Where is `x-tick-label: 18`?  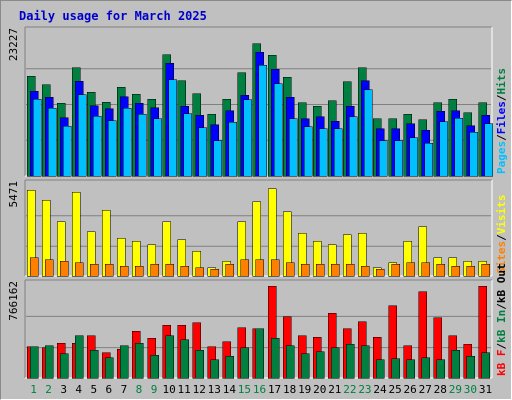 x-tick-label: 18 is located at coordinates (289, 389).